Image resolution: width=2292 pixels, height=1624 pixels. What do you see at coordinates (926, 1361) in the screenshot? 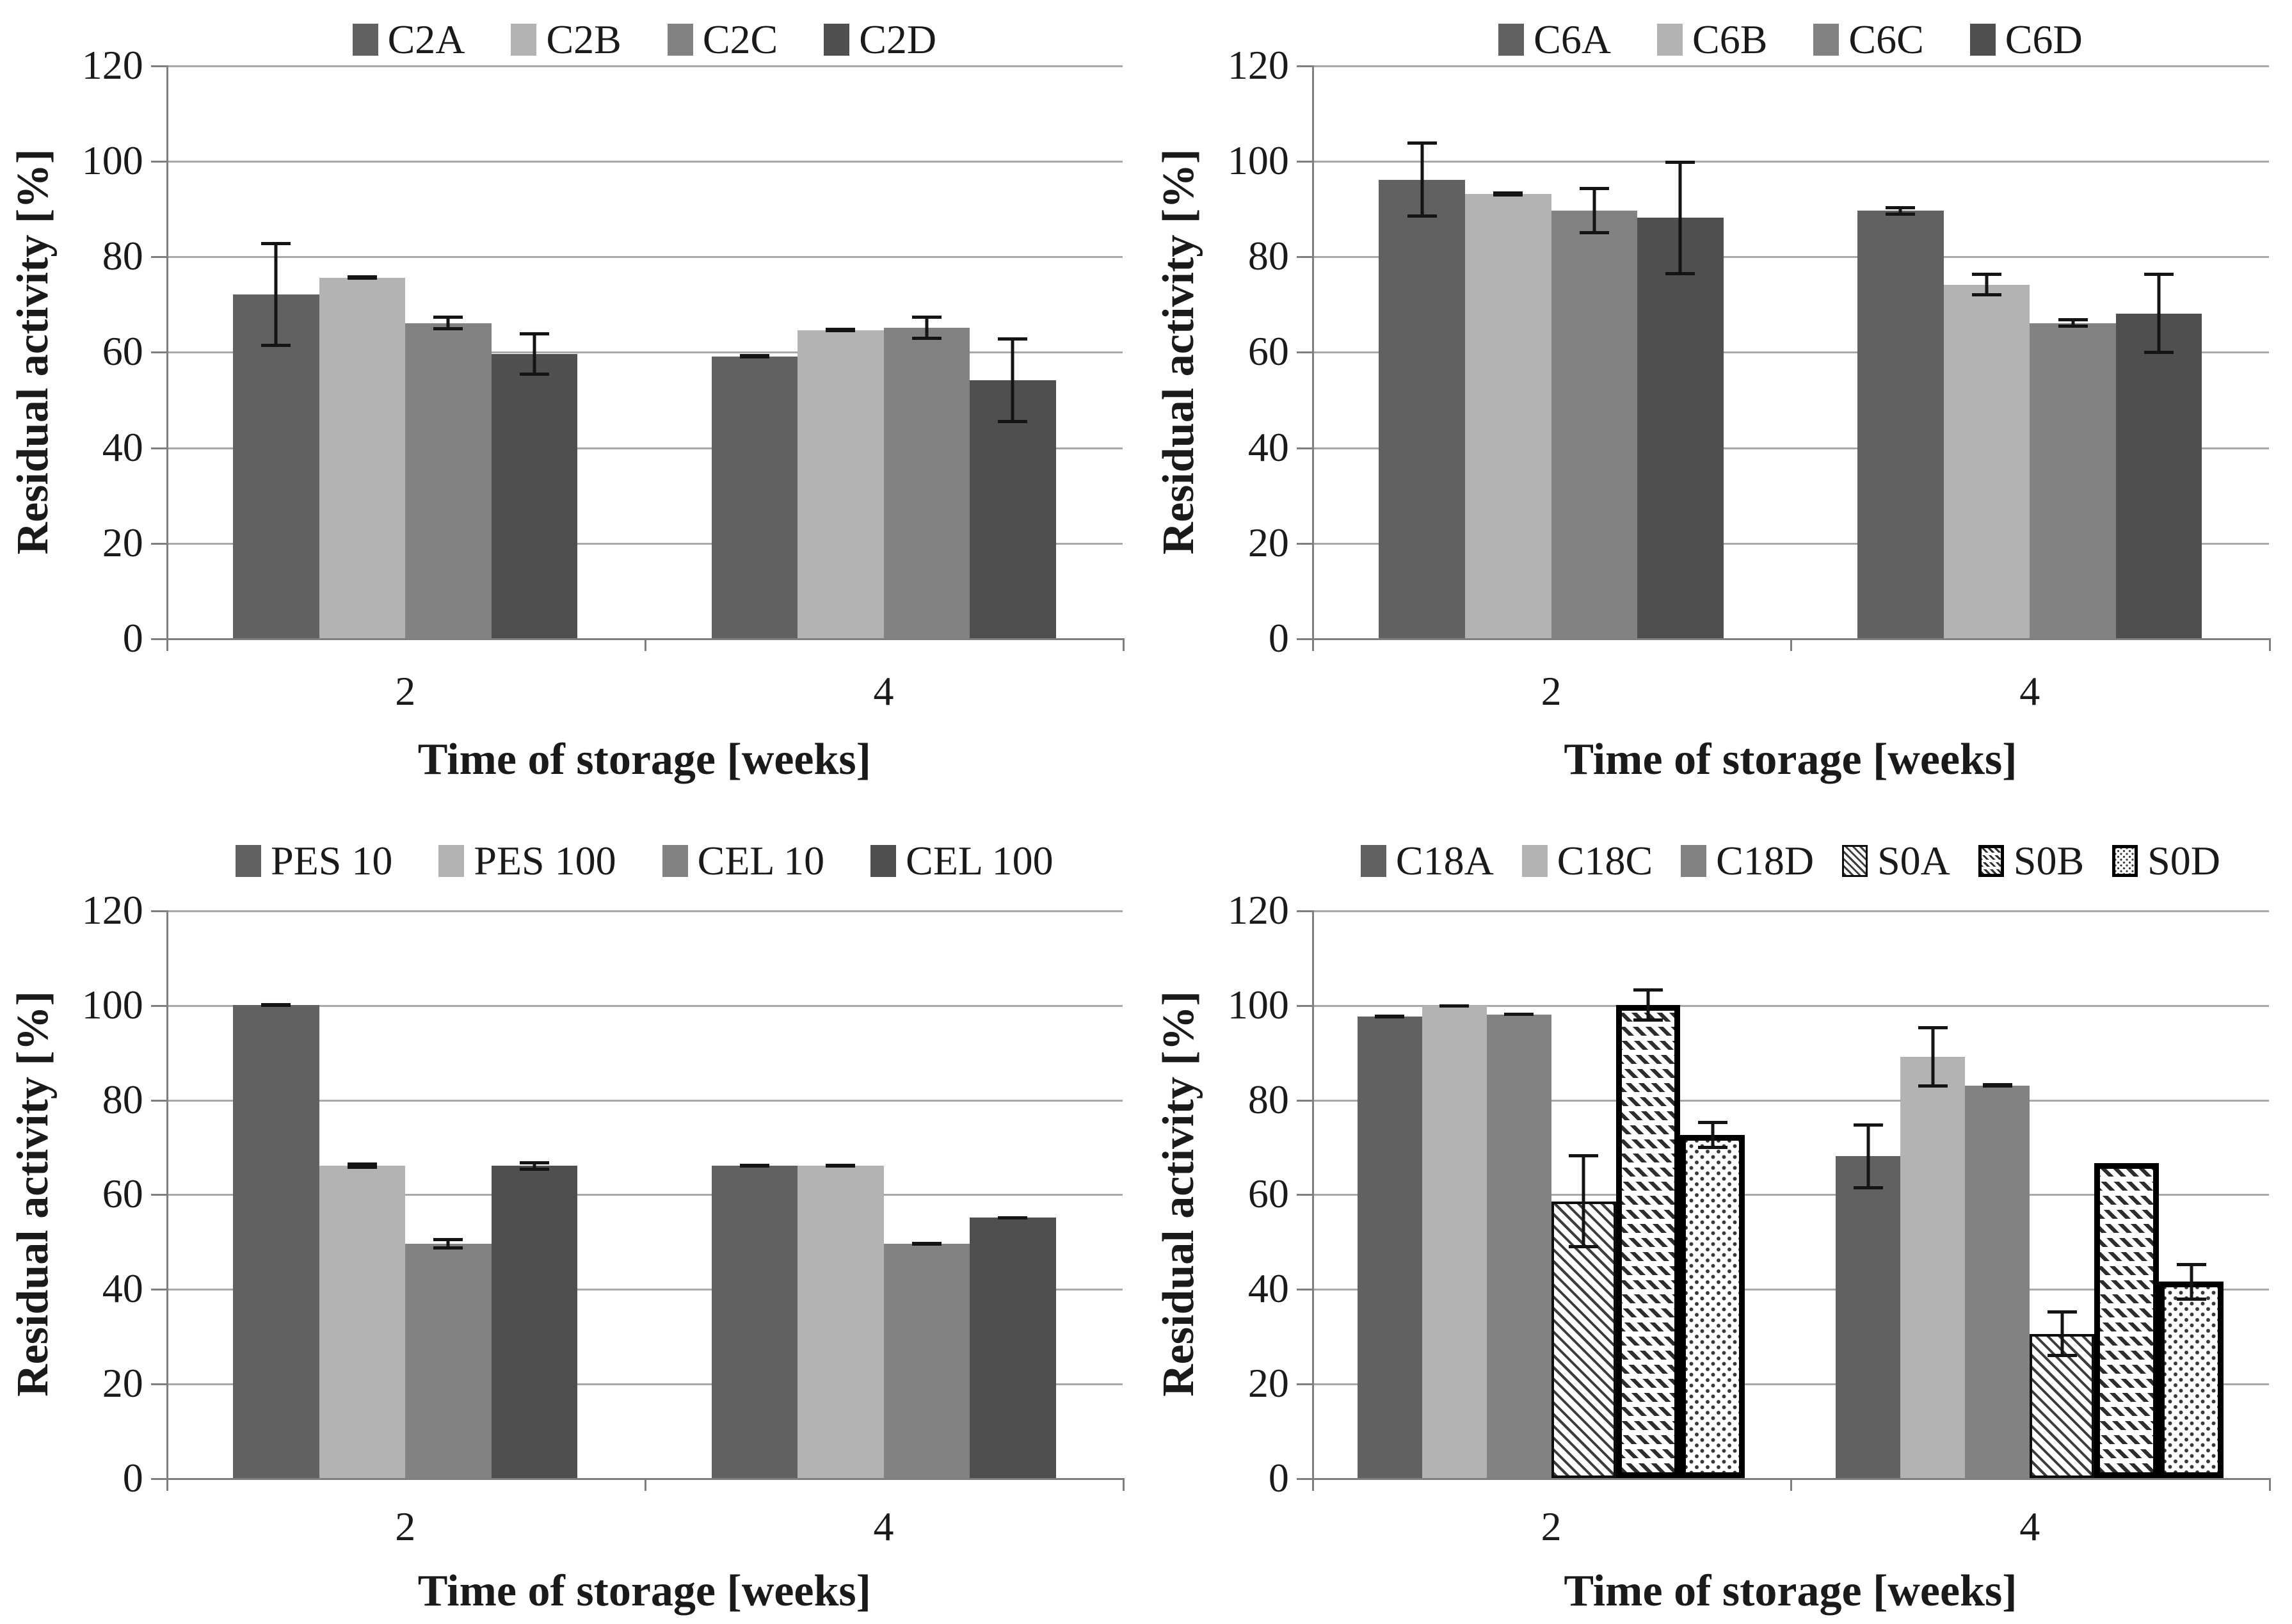
I see `bar-CEL 10-week-4` at bounding box center [926, 1361].